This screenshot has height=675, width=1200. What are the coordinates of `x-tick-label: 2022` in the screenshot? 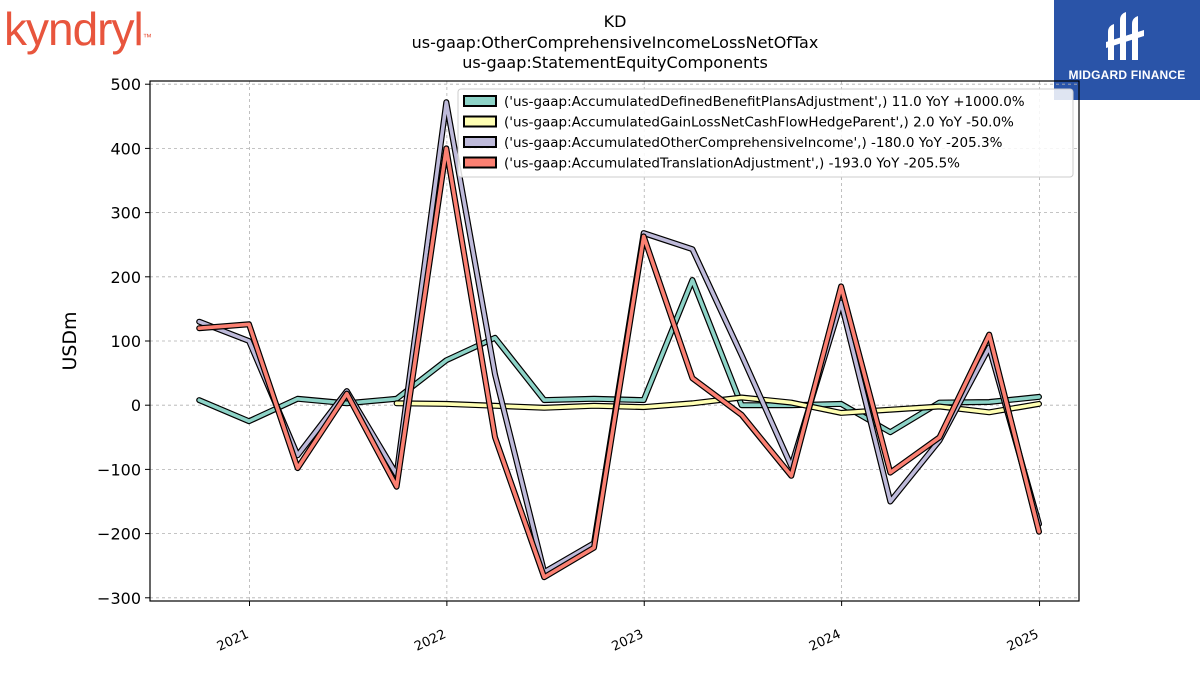 It's located at (430, 641).